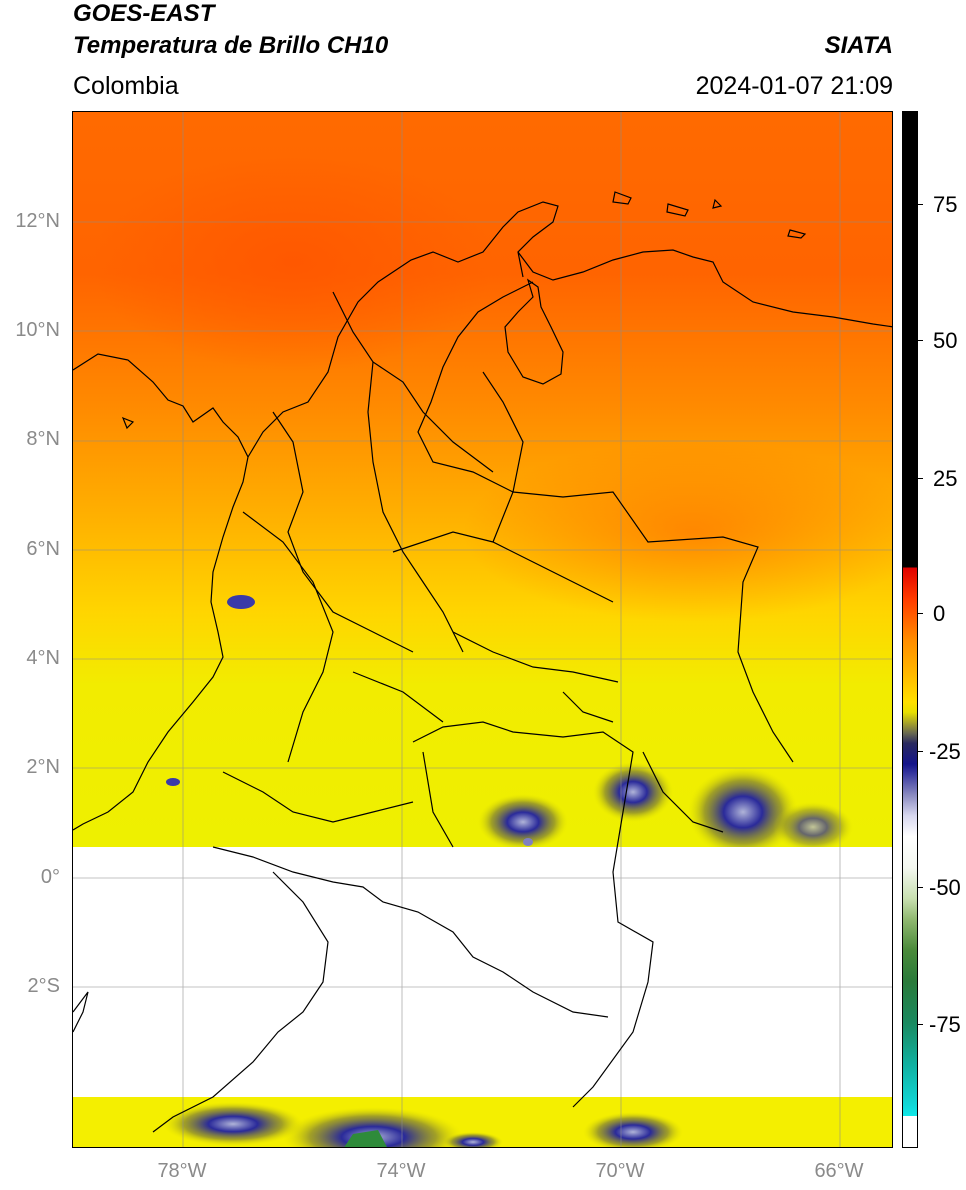 This screenshot has height=1190, width=966. Describe the element at coordinates (43, 439) in the screenshot. I see `lat-label-8n: 8°N` at that location.